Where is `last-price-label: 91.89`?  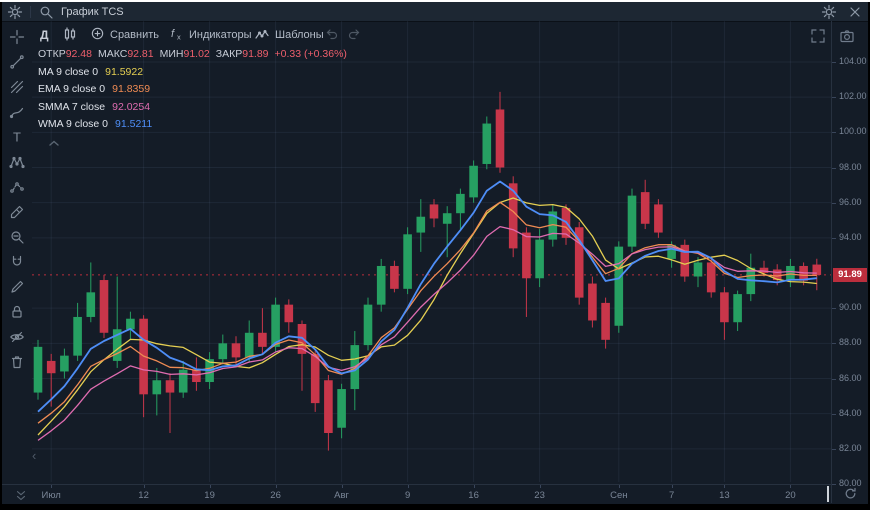
last-price-label: 91.89 is located at coordinates (850, 274).